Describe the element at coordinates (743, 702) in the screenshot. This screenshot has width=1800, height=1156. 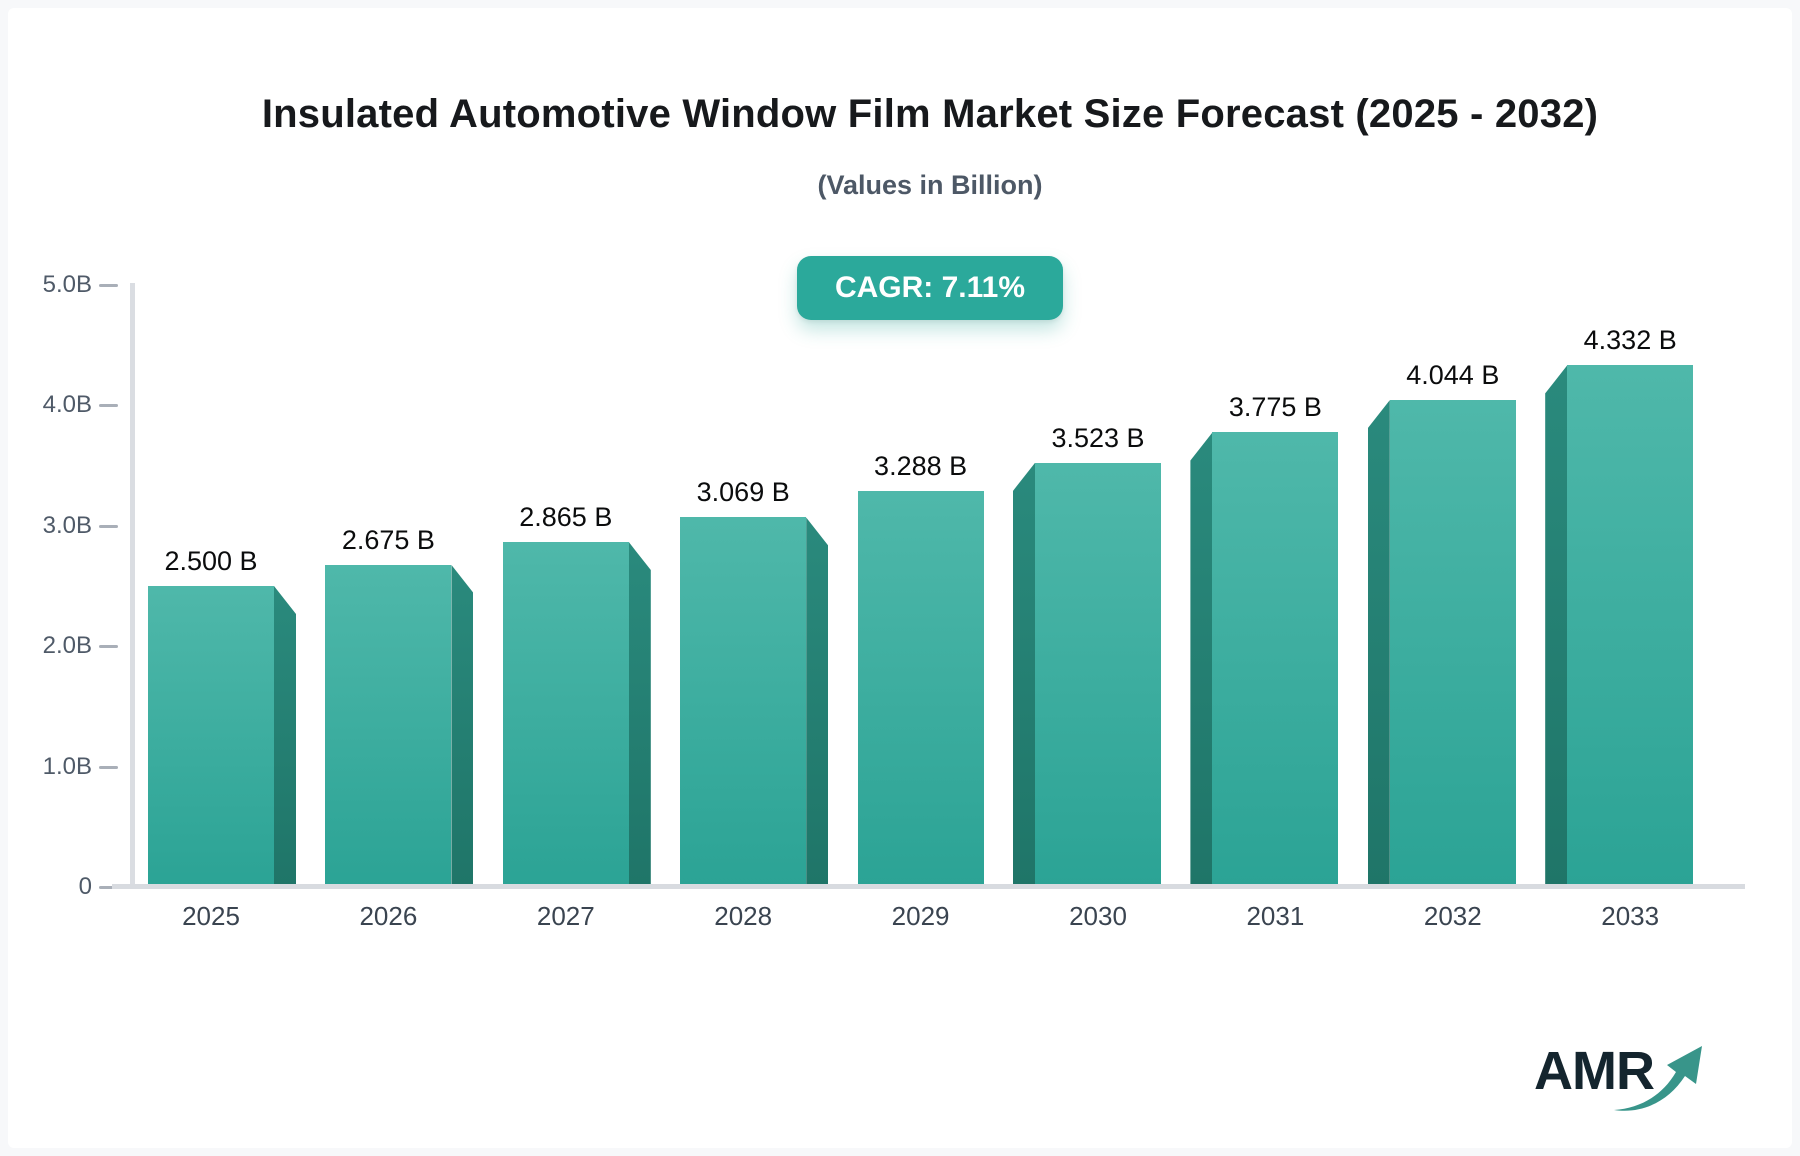
I see `bar-2028` at that location.